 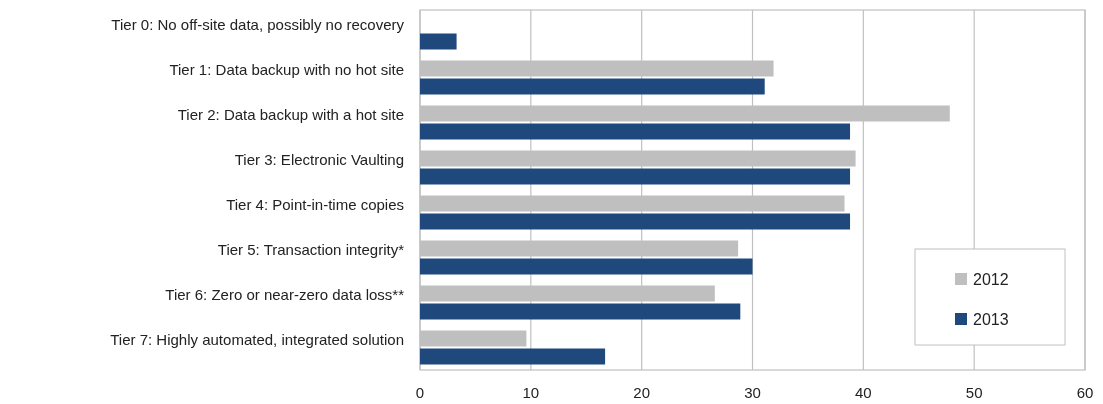 I want to click on x-tick-label: 20, so click(x=642, y=392).